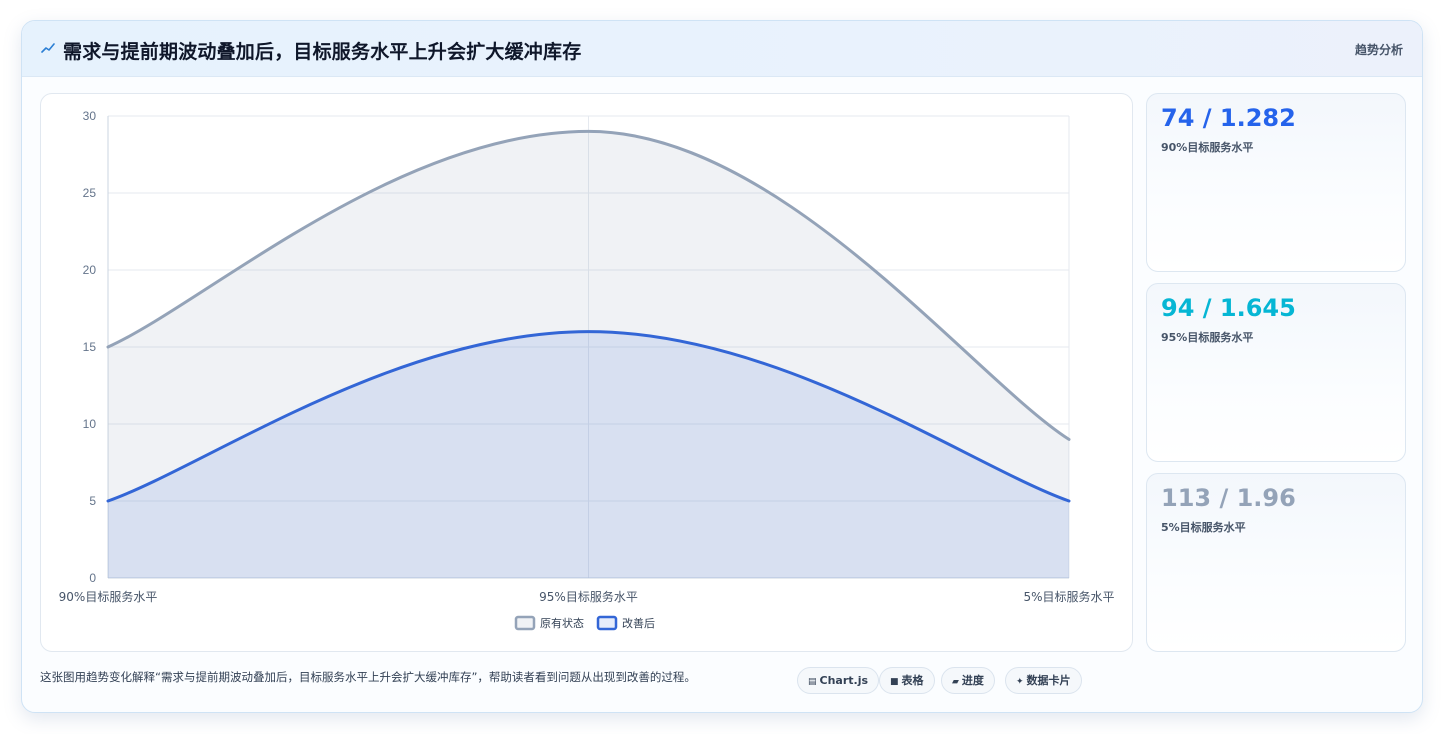  Describe the element at coordinates (92, 501) in the screenshot. I see `y-tick-label: 5` at that location.